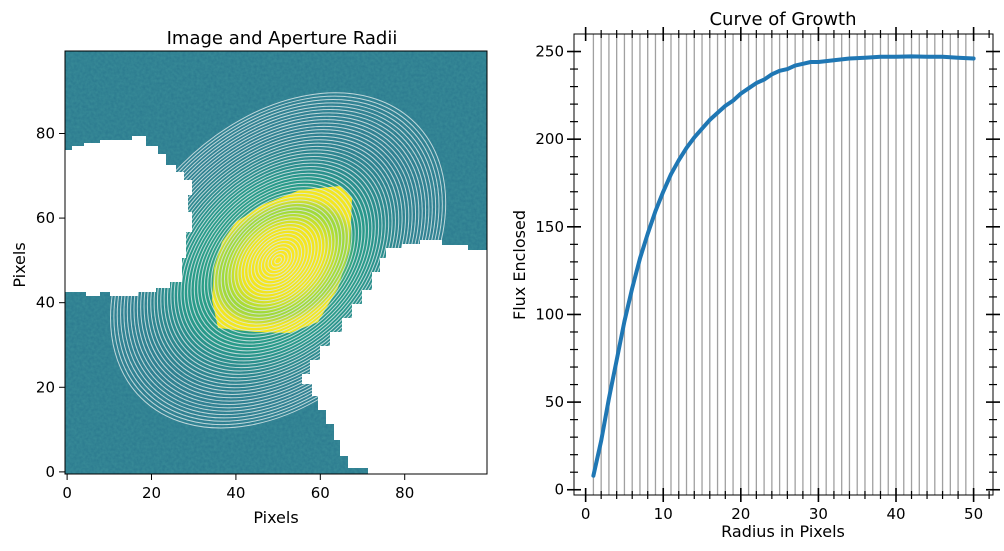 This screenshot has height=551, width=1004. What do you see at coordinates (554, 402) in the screenshot?
I see `growth-y-tick-label: 50` at bounding box center [554, 402].